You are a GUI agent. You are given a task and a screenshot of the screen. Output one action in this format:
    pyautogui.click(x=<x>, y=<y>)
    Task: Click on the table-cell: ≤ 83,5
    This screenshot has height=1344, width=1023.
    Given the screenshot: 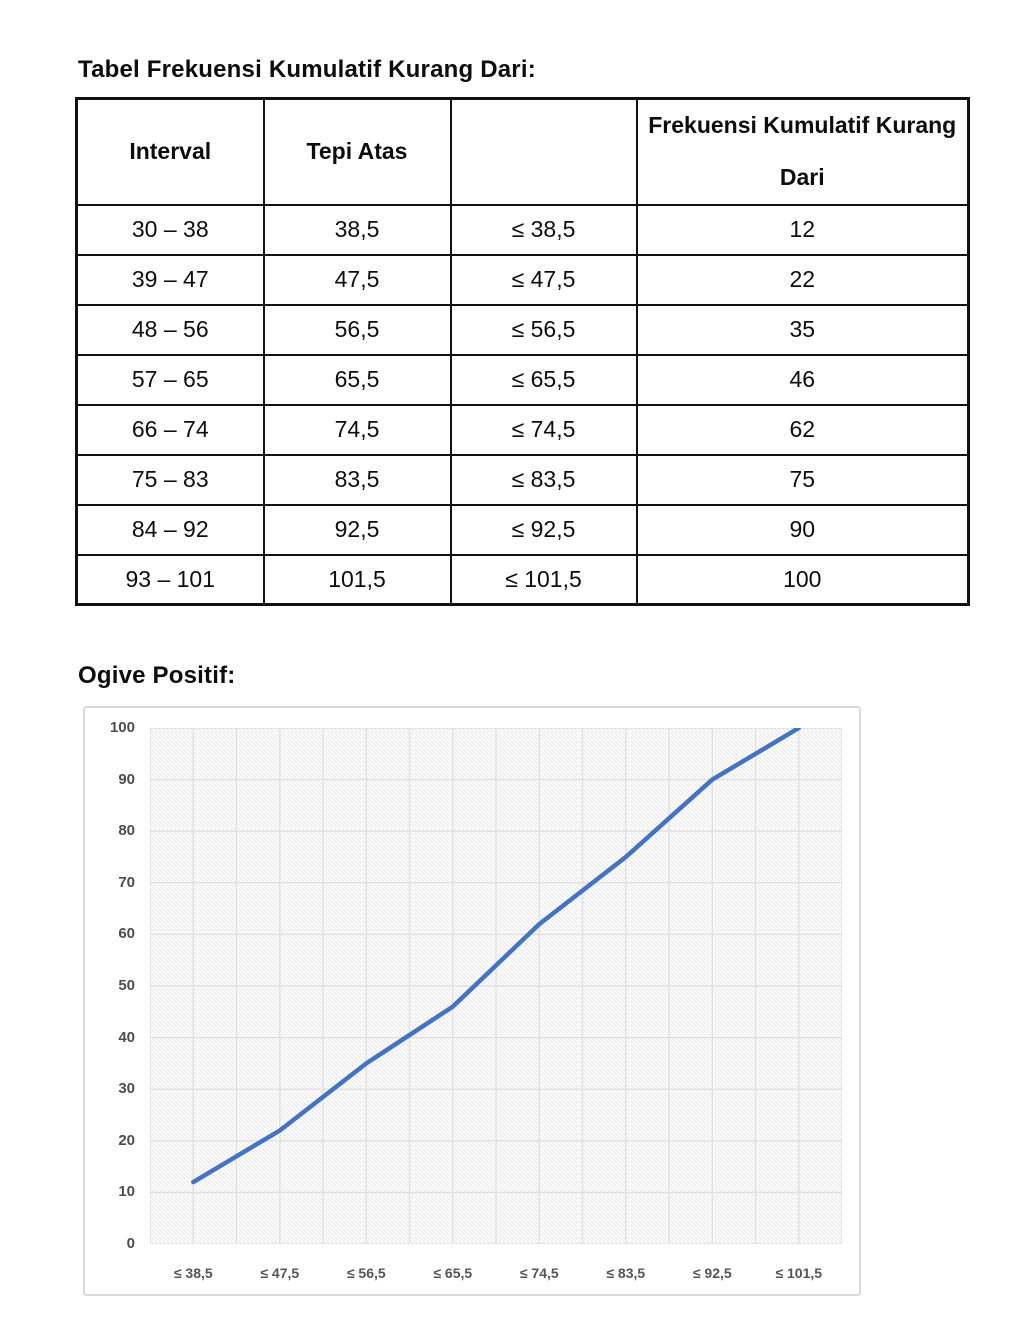 What is the action you would take?
    pyautogui.click(x=543, y=479)
    